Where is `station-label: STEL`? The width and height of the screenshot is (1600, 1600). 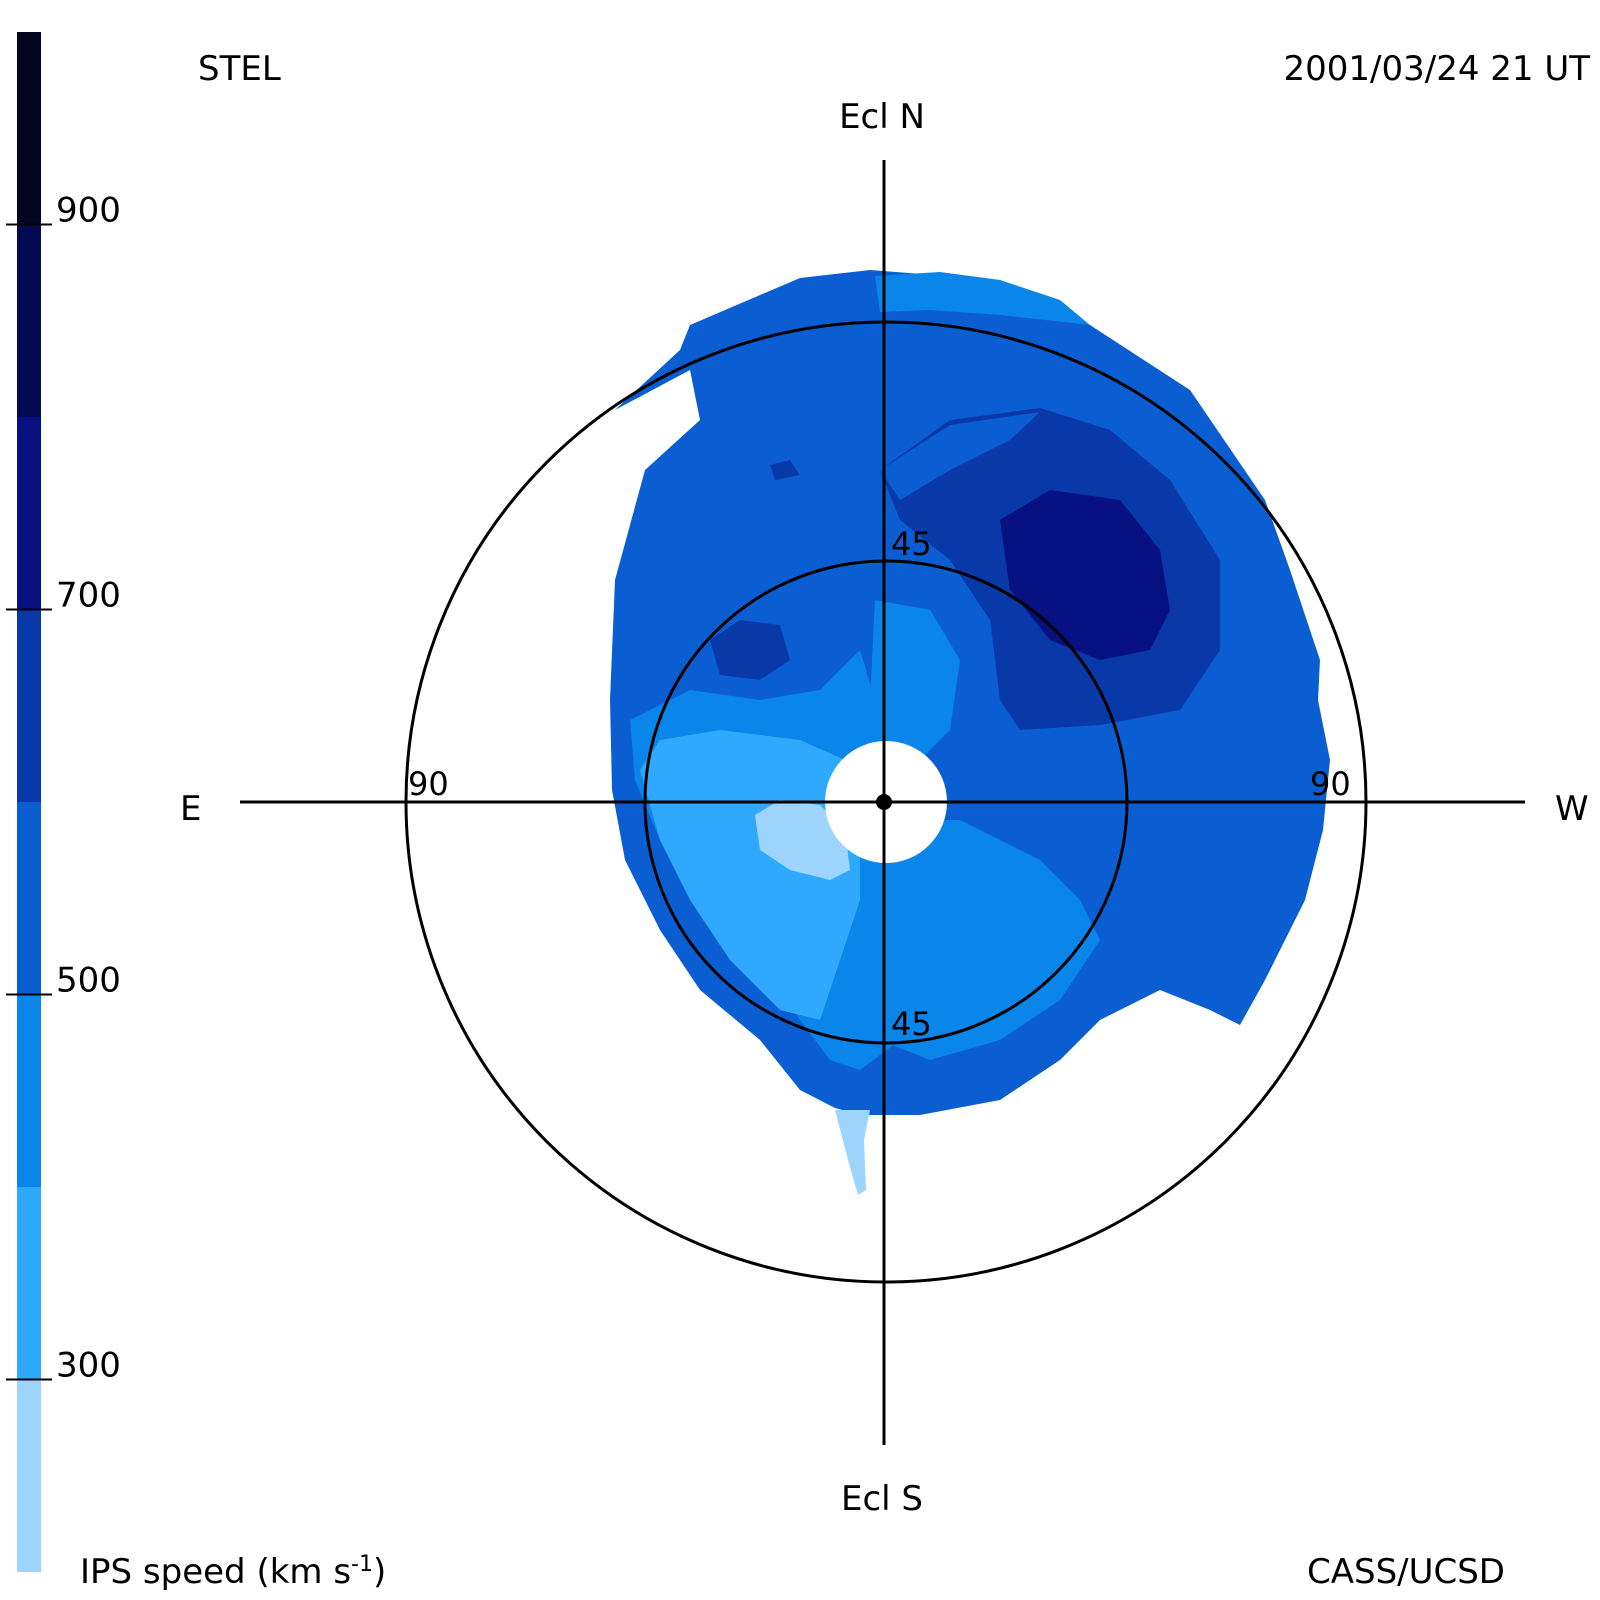 station-label: STEL is located at coordinates (239, 69).